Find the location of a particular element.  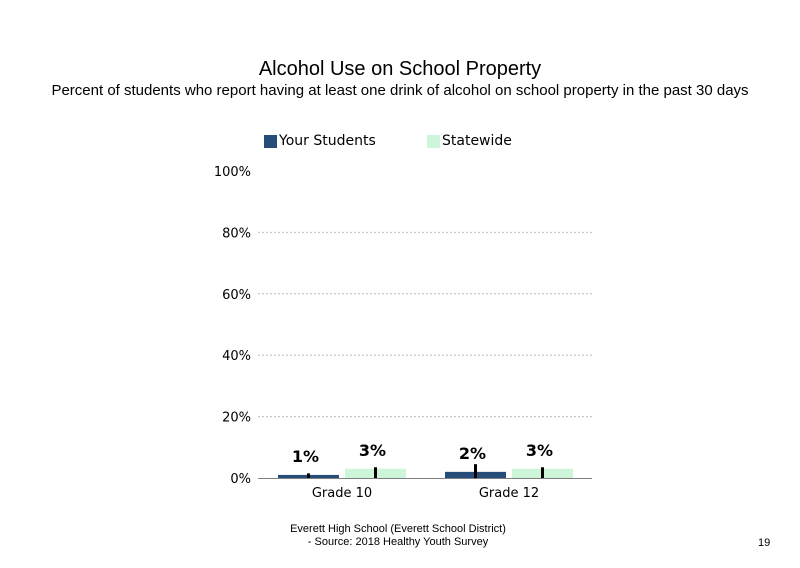

legend-item-your-students: Your Students is located at coordinates (320, 141).